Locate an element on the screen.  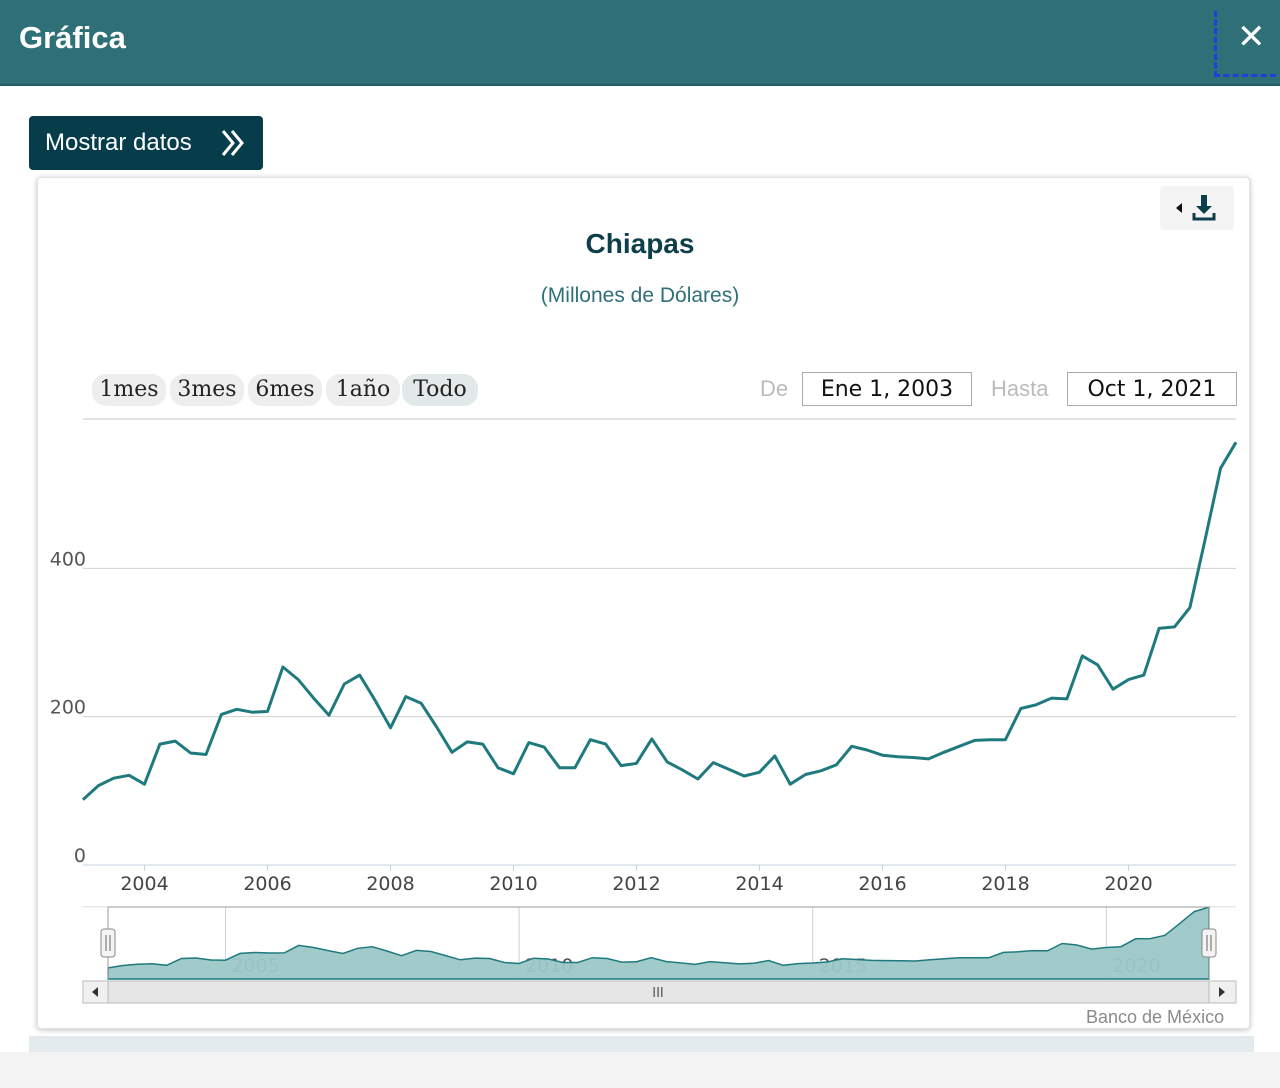
x-tick-label: 2010 is located at coordinates (513, 884).